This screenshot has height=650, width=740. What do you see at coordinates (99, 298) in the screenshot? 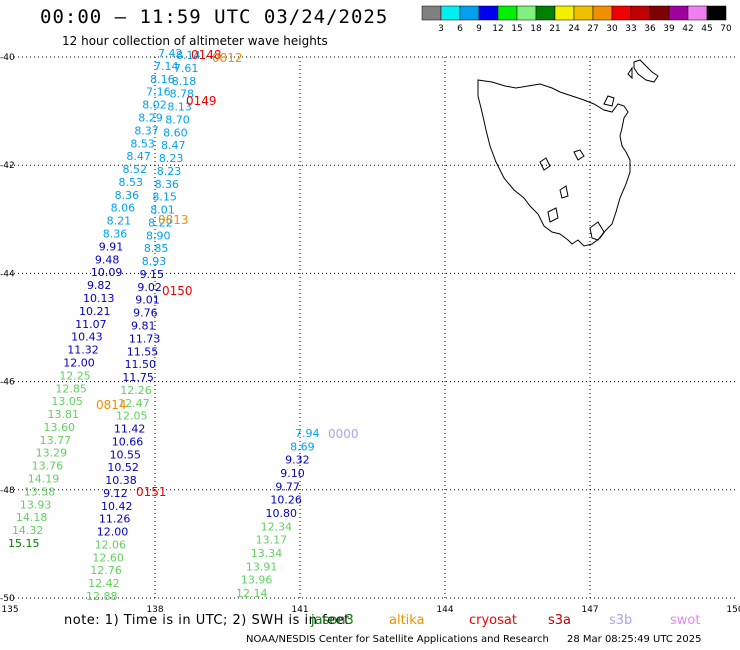
I see `wave-height-label: 10.13` at bounding box center [99, 298].